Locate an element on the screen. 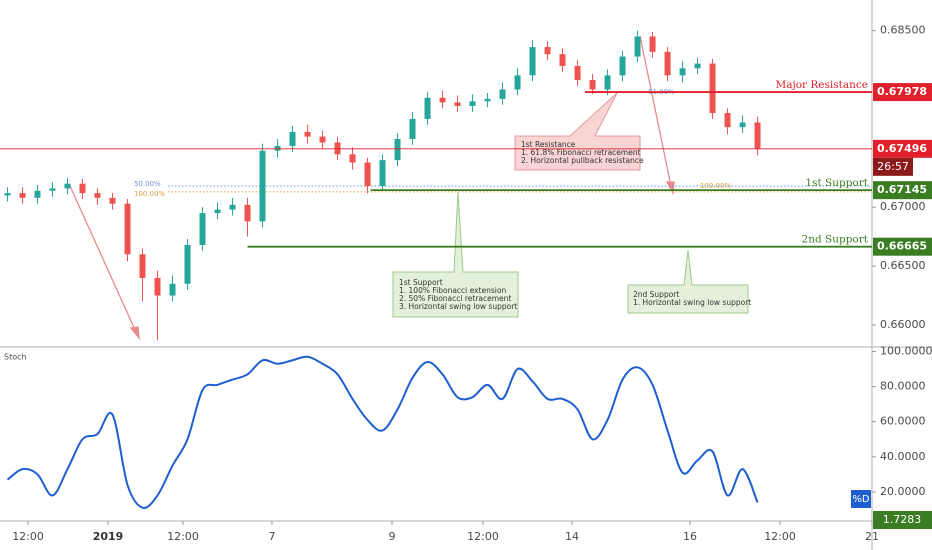 Image resolution: width=932 pixels, height=550 pixels. y-tick-label: 0.68500 is located at coordinates (903, 30).